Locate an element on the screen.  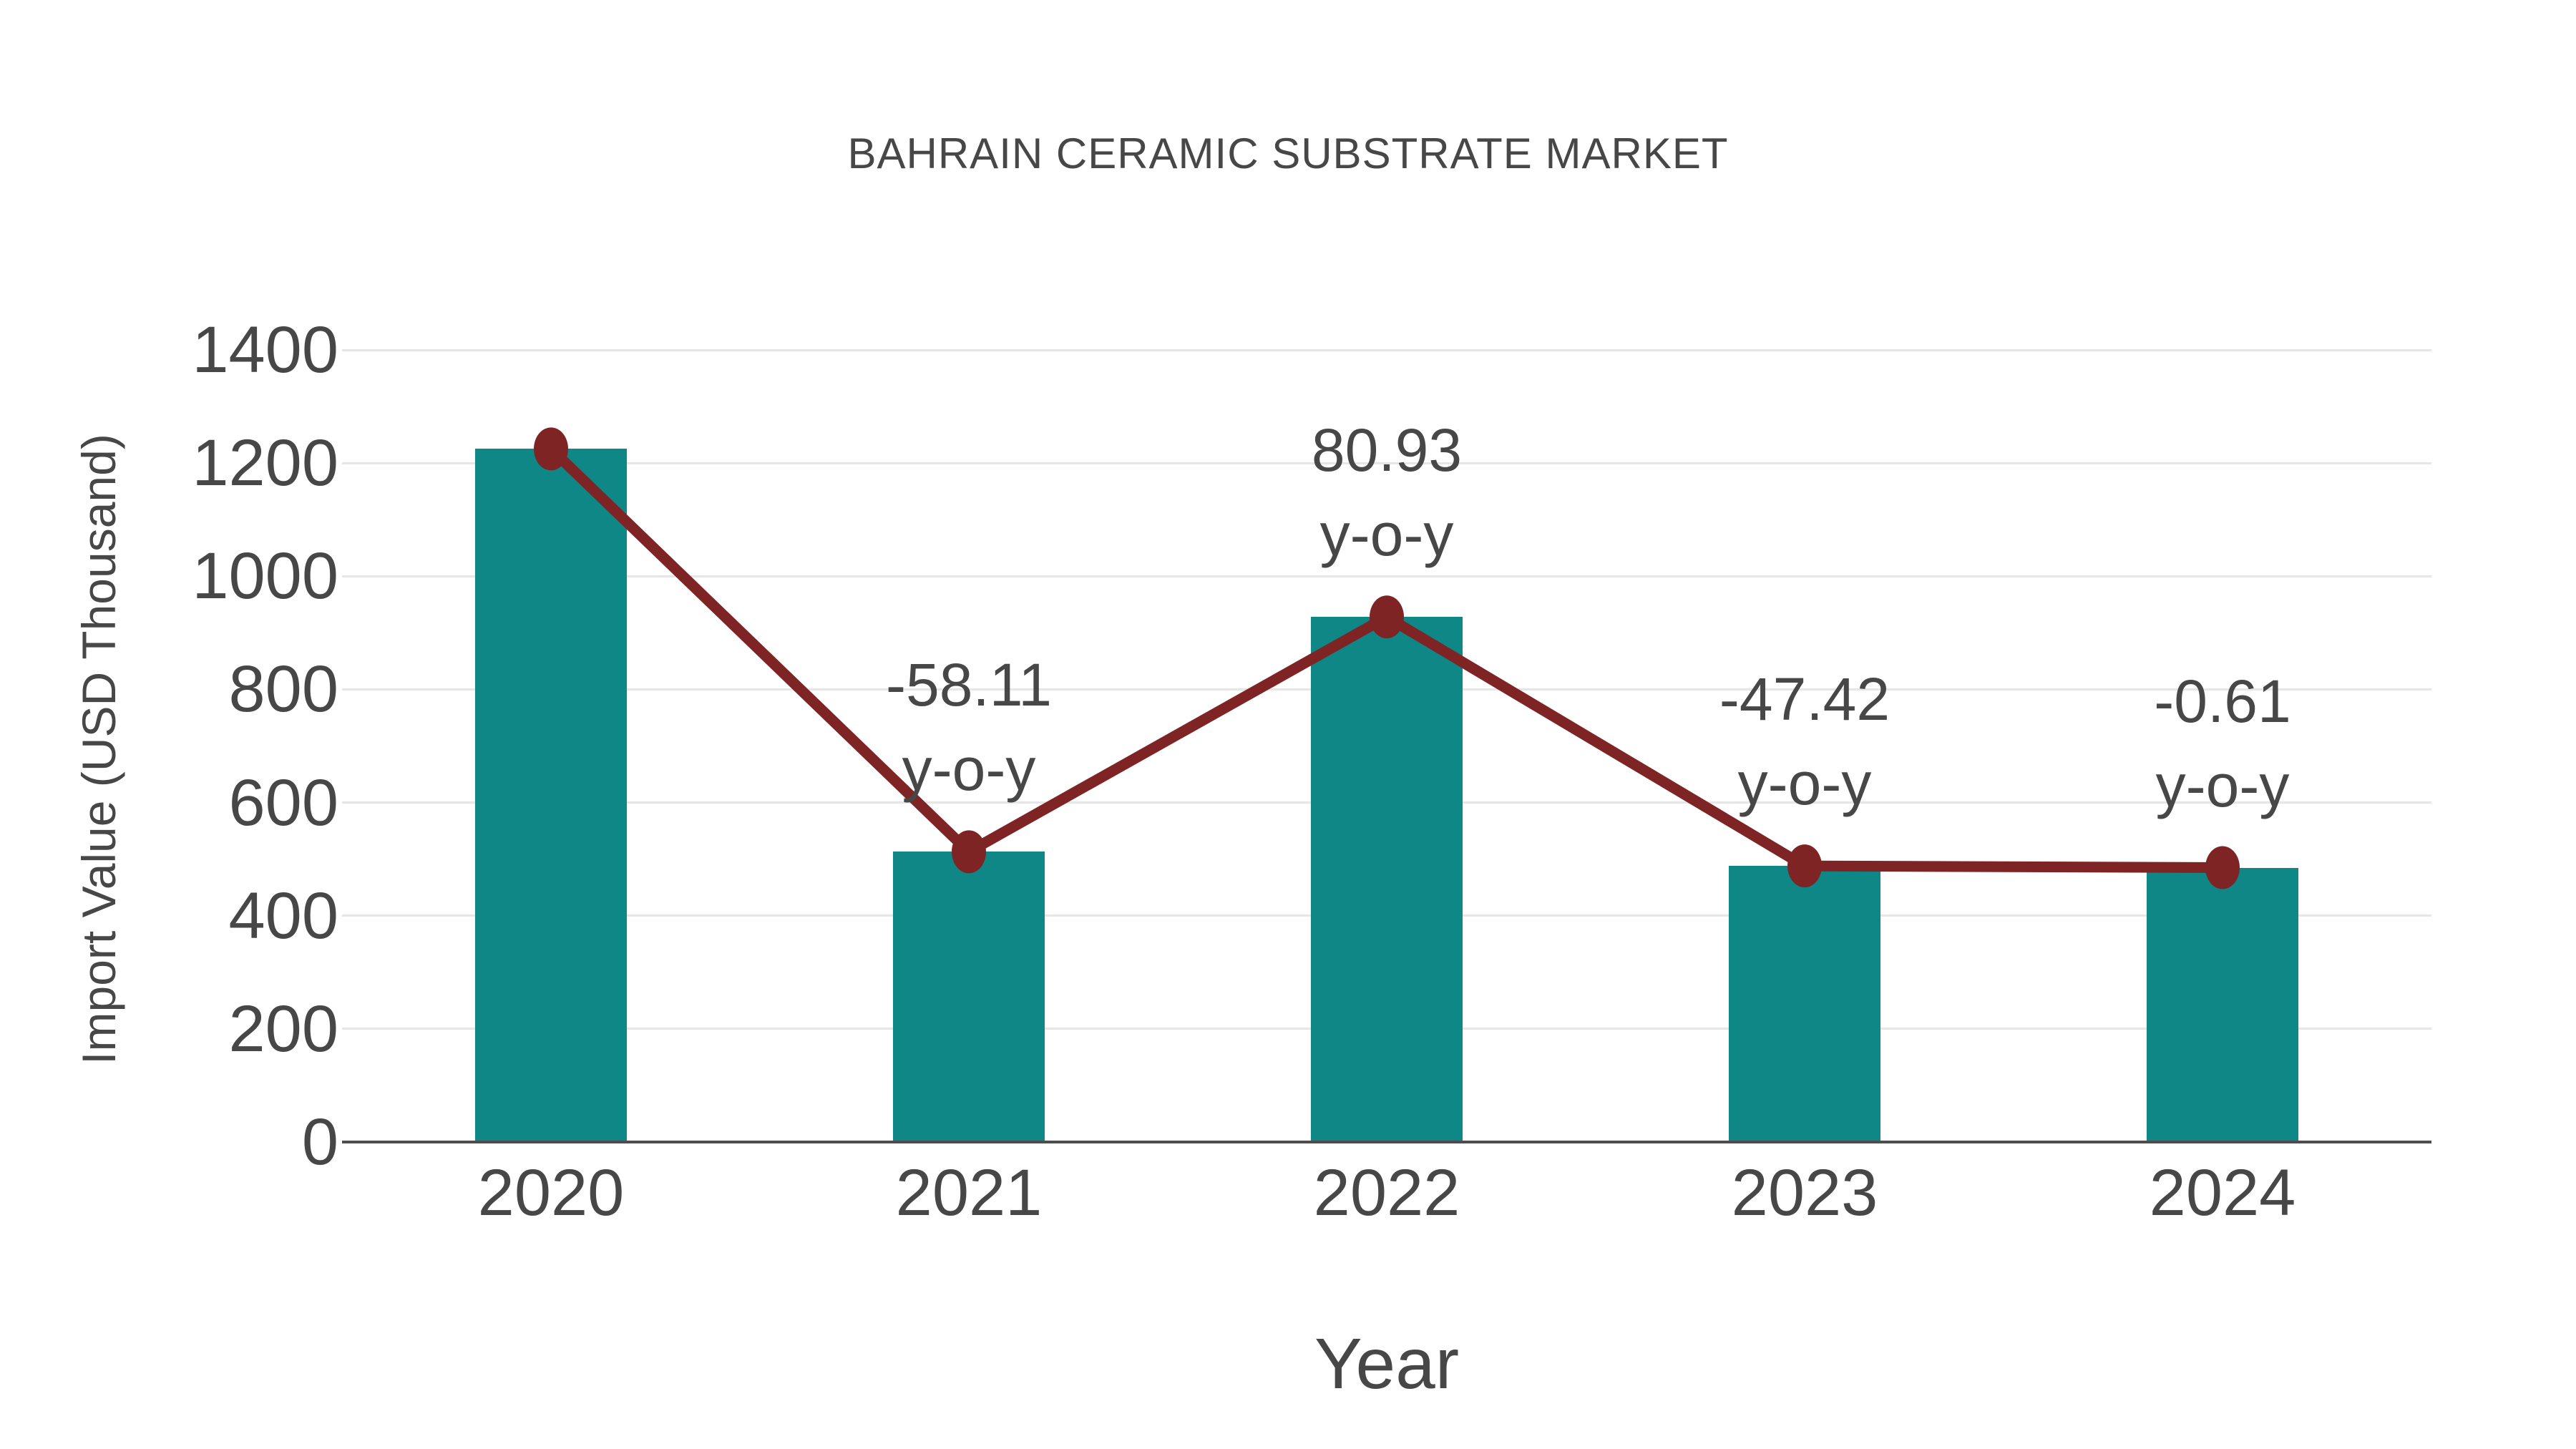
yoy-annotation: -0.61 y-o-y is located at coordinates (2222, 743).